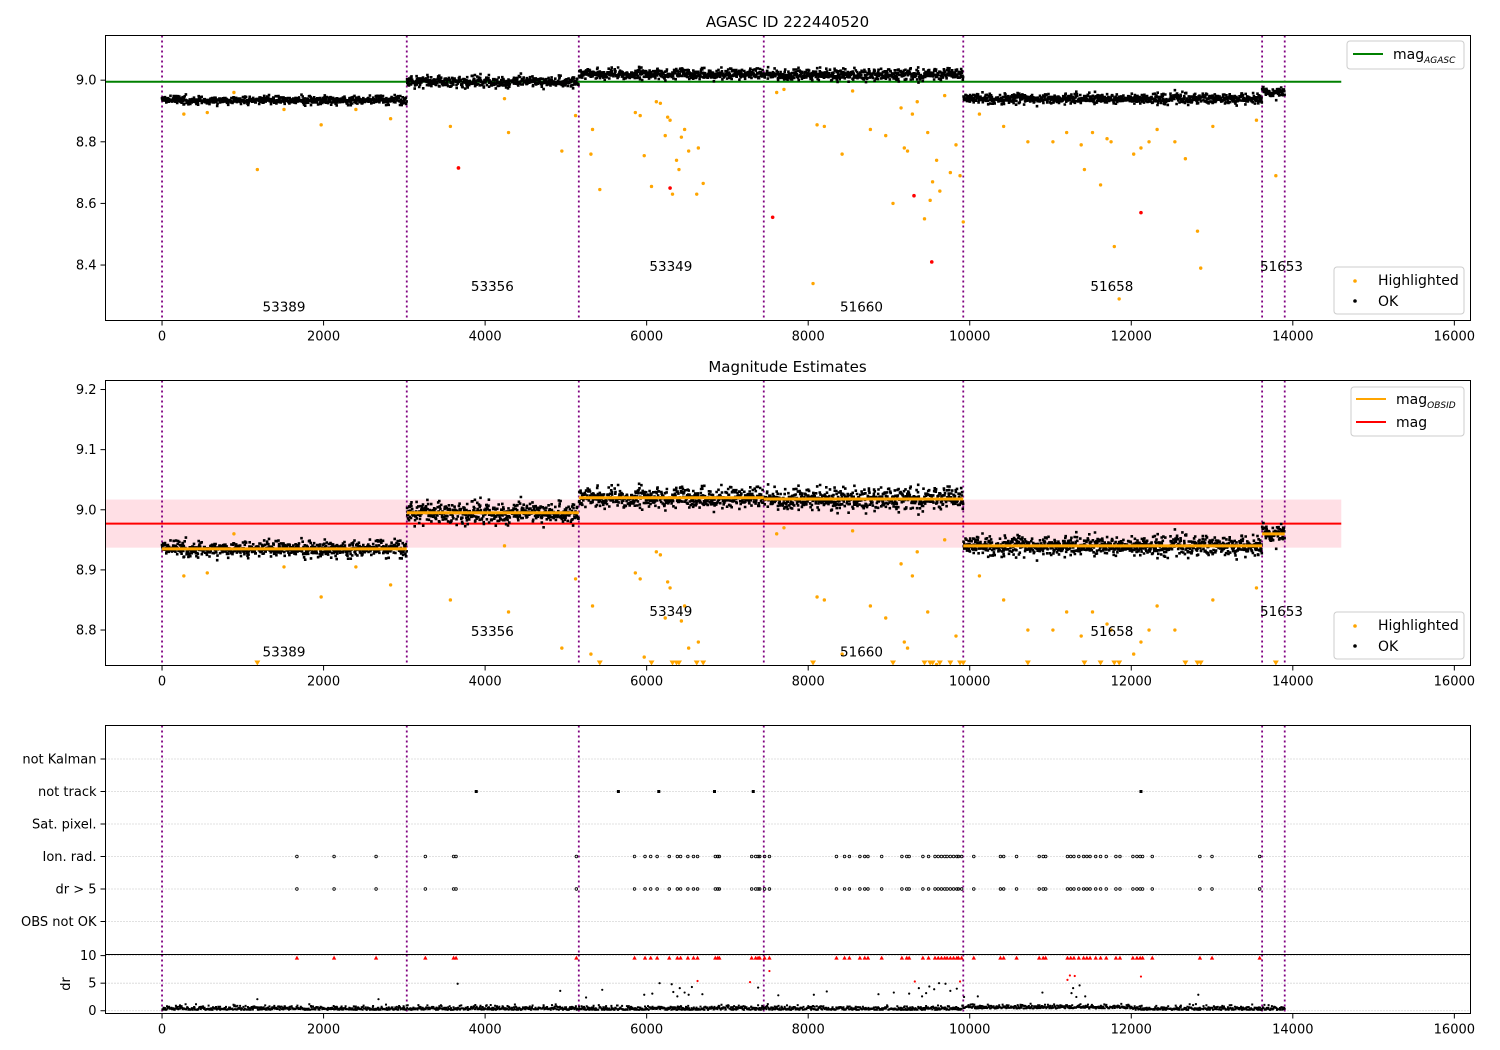 This screenshot has height=1050, width=1500. Describe the element at coordinates (1355, 626) in the screenshot. I see `legend-highlighted-marker` at that location.